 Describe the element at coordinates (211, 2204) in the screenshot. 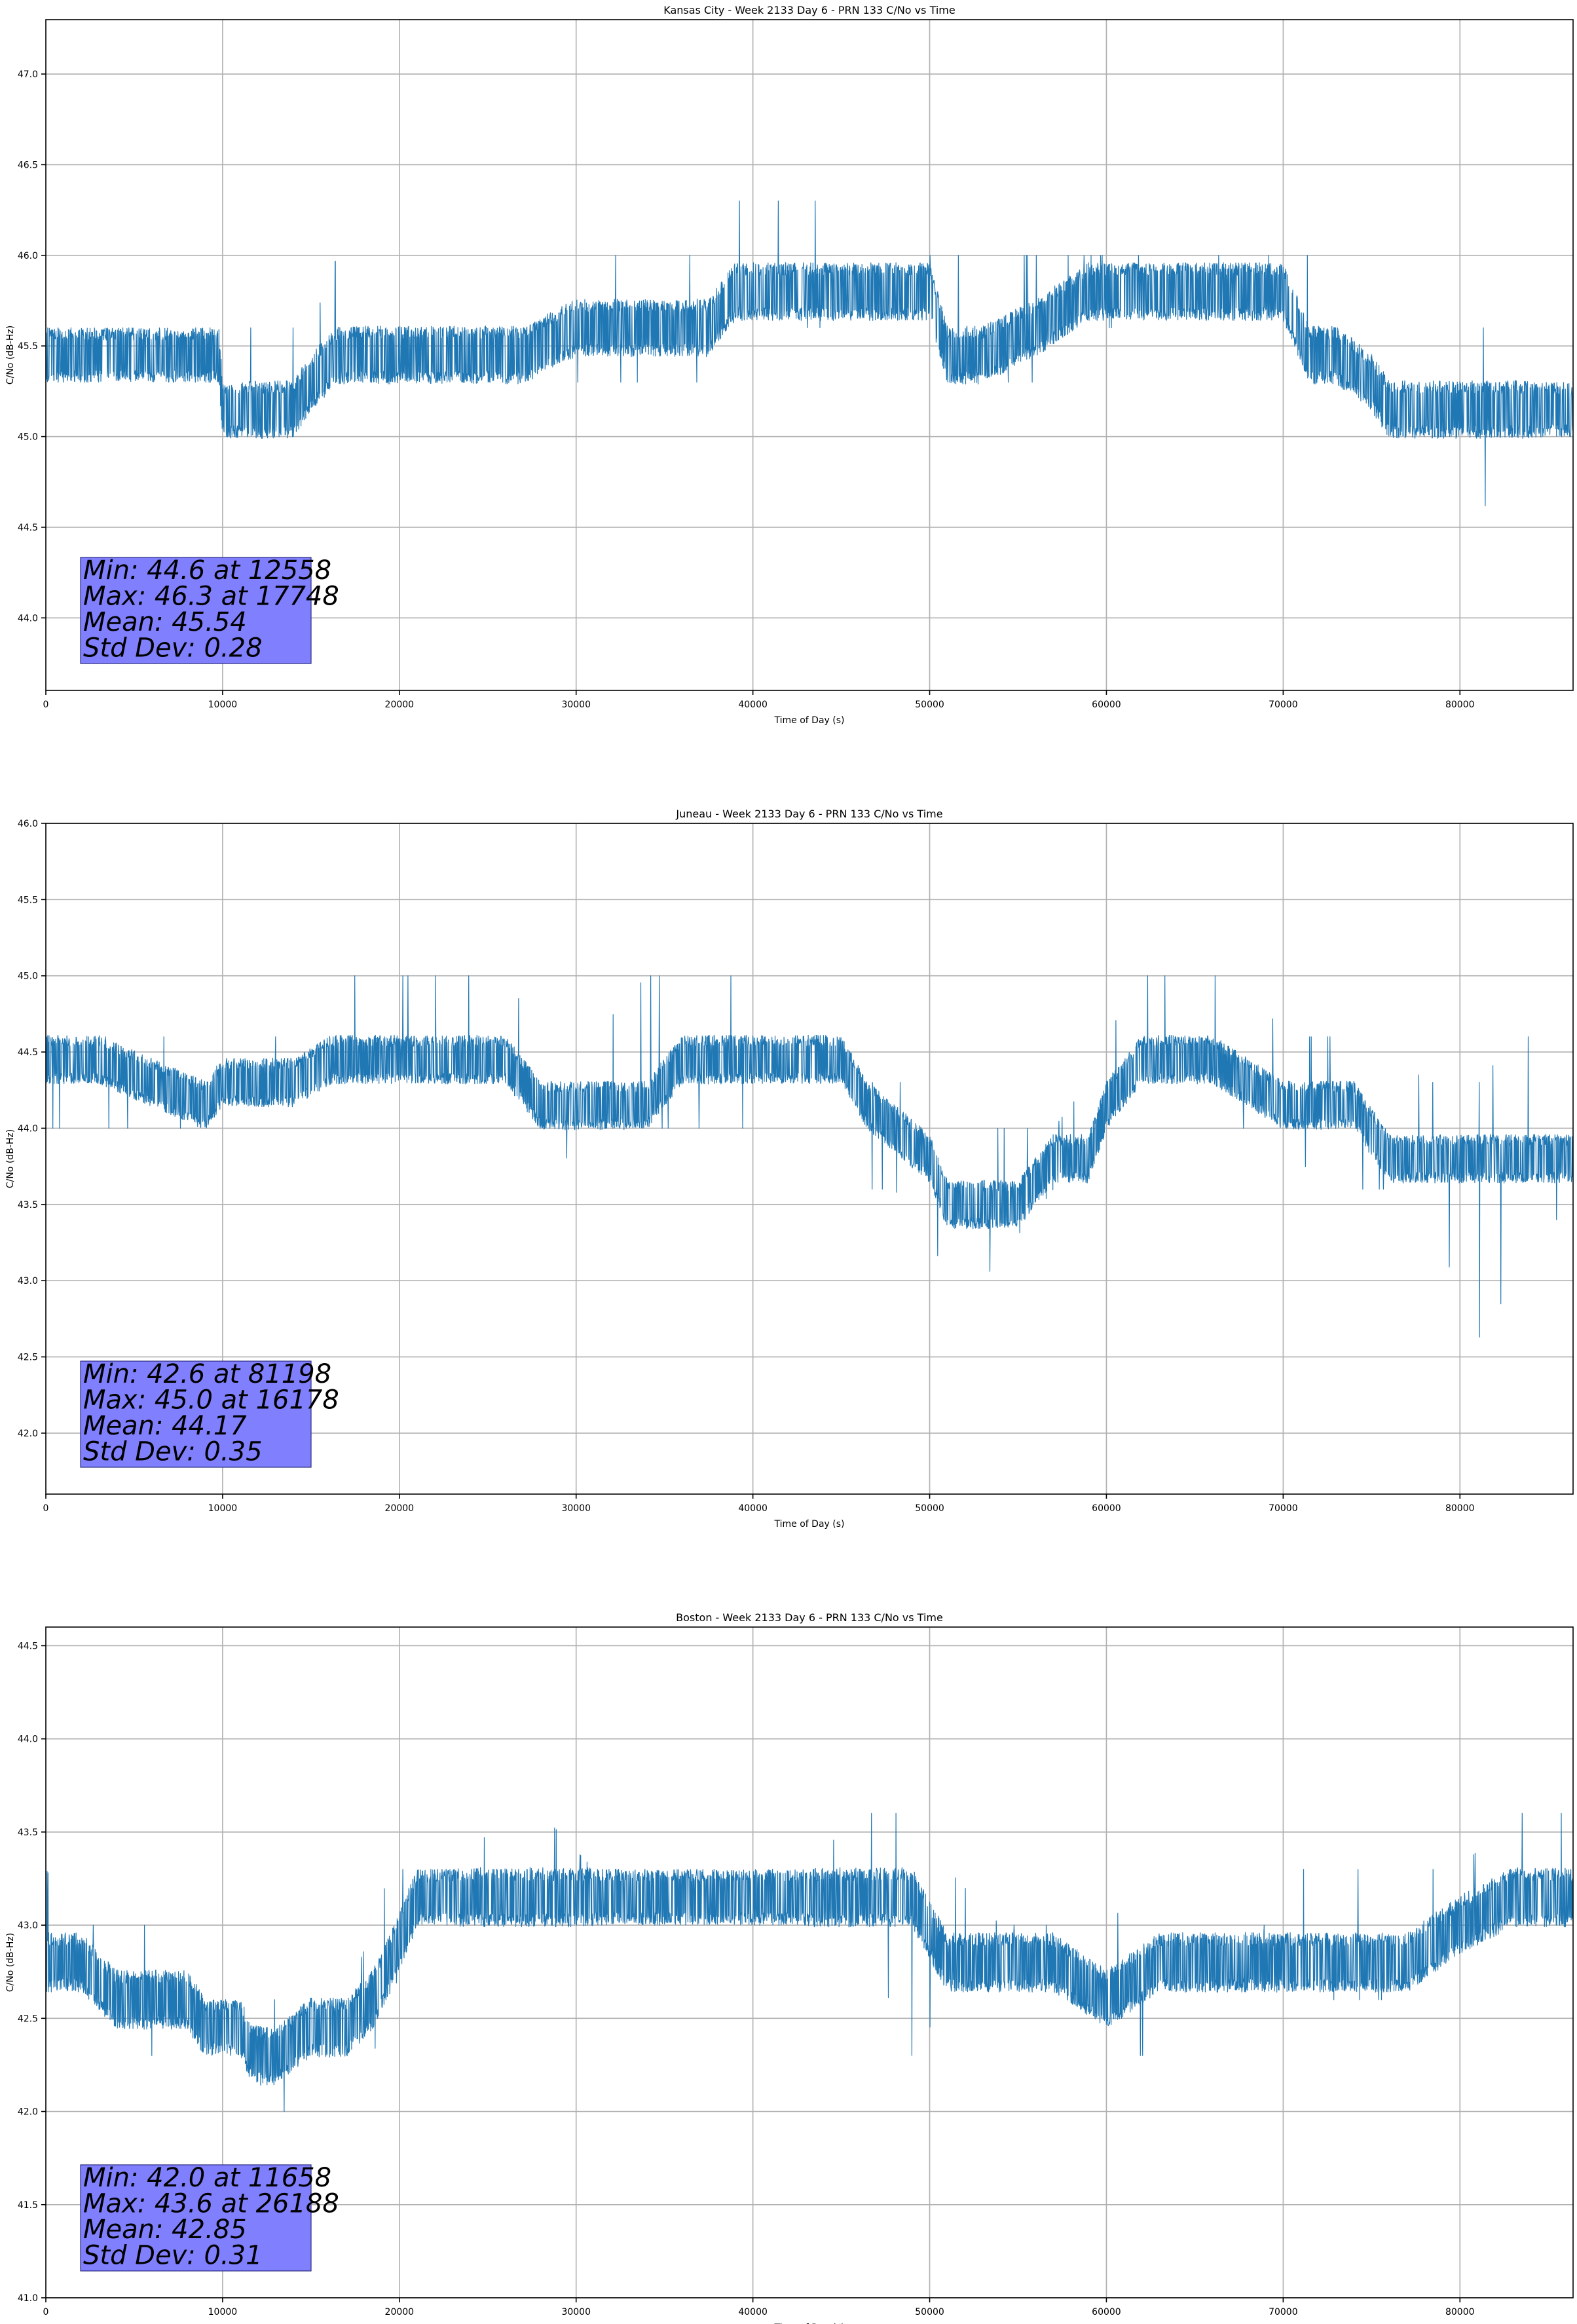

I see `stats-line: Max: 43.6 at 26188` at that location.